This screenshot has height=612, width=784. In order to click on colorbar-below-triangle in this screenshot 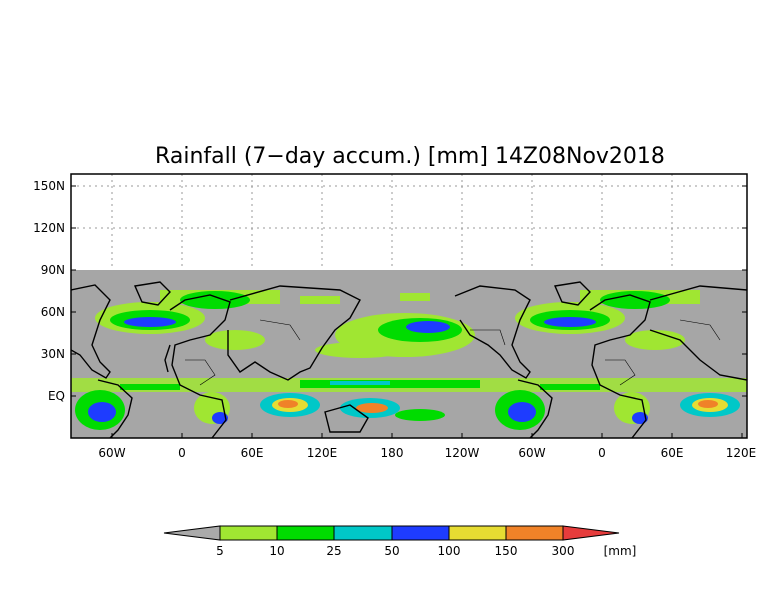, I will do `click(192, 533)`.